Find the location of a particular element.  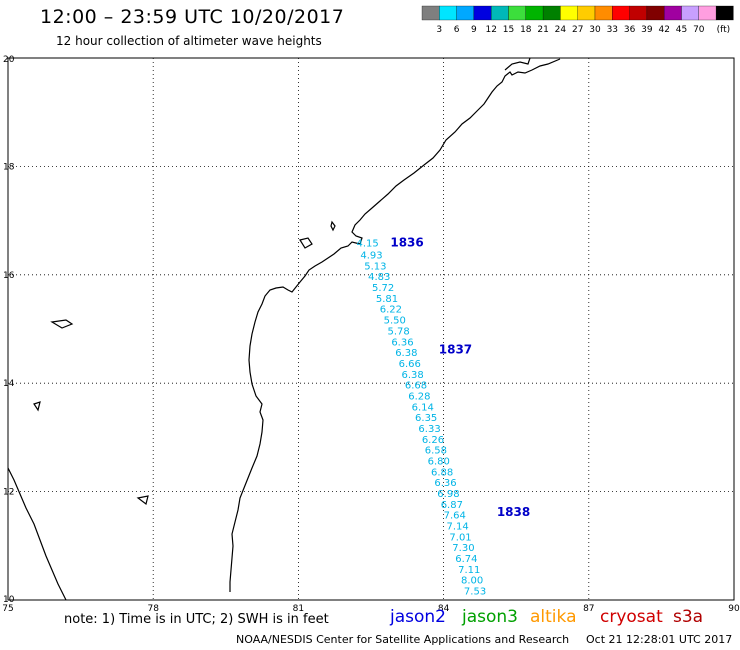

color-scale-bar: 3 6 9 12 15 18 21 24 27 30 33 36 39 42 45 70 (ft) is located at coordinates (577, 20).